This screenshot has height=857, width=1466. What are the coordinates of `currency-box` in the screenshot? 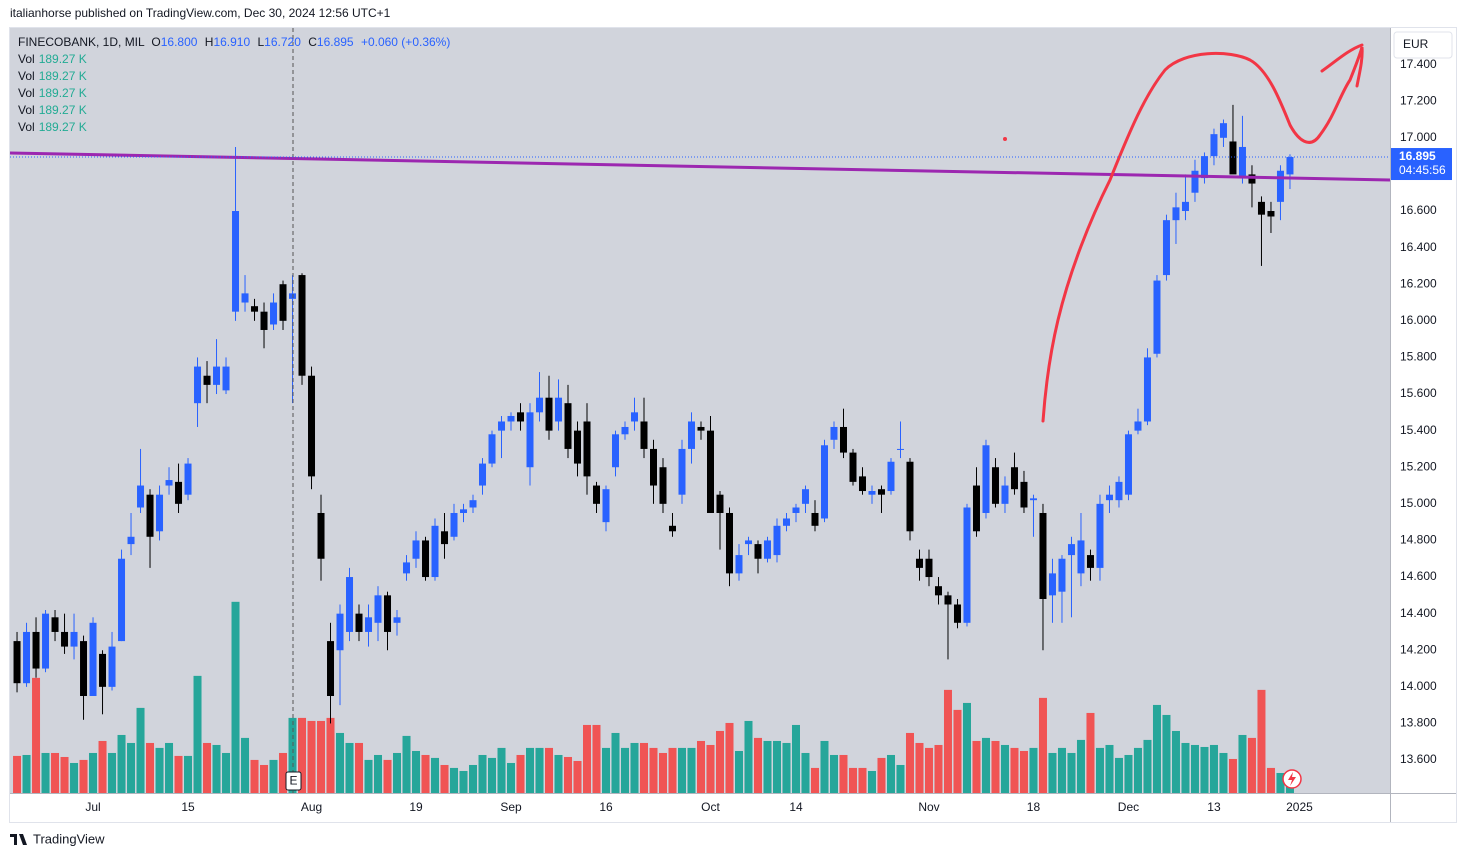 It's located at (1423, 45).